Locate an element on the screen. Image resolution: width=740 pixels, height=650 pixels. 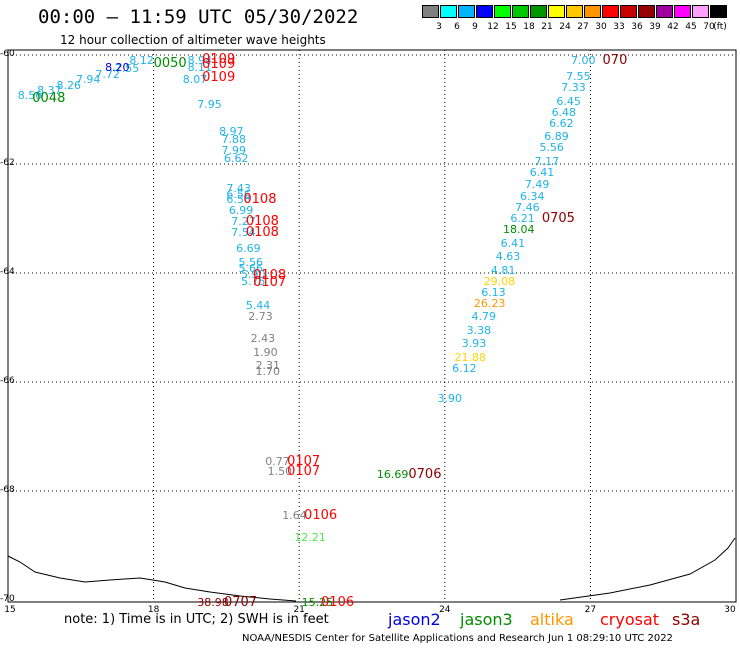
wave-height-label: 8.20 is located at coordinates (117, 67).